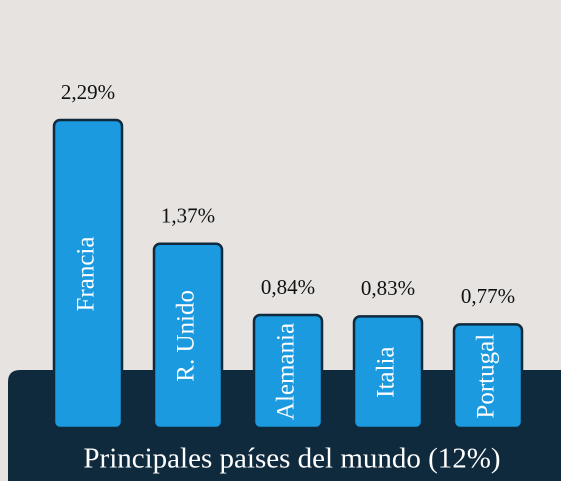 The width and height of the screenshot is (561, 481). I want to click on category-label: R. Unido, so click(186, 336).